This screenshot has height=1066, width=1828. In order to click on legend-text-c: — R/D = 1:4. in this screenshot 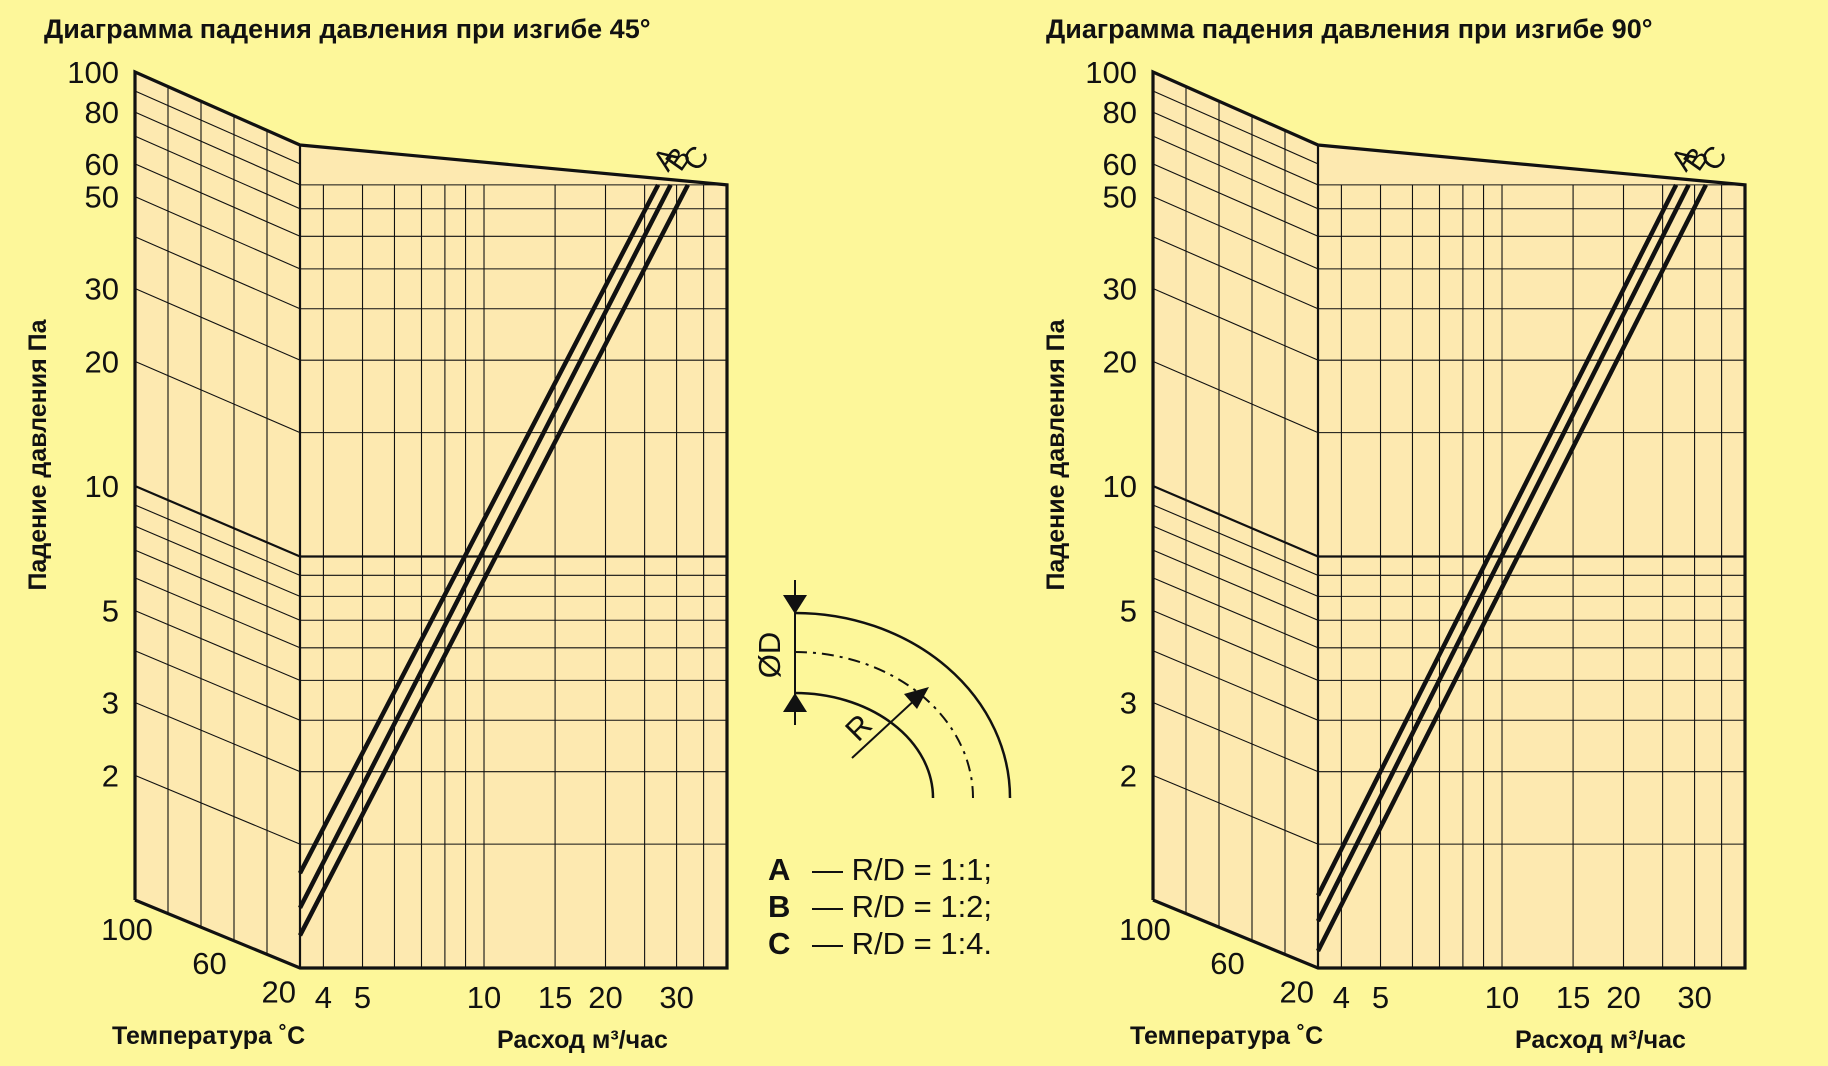, I will do `click(902, 943)`.